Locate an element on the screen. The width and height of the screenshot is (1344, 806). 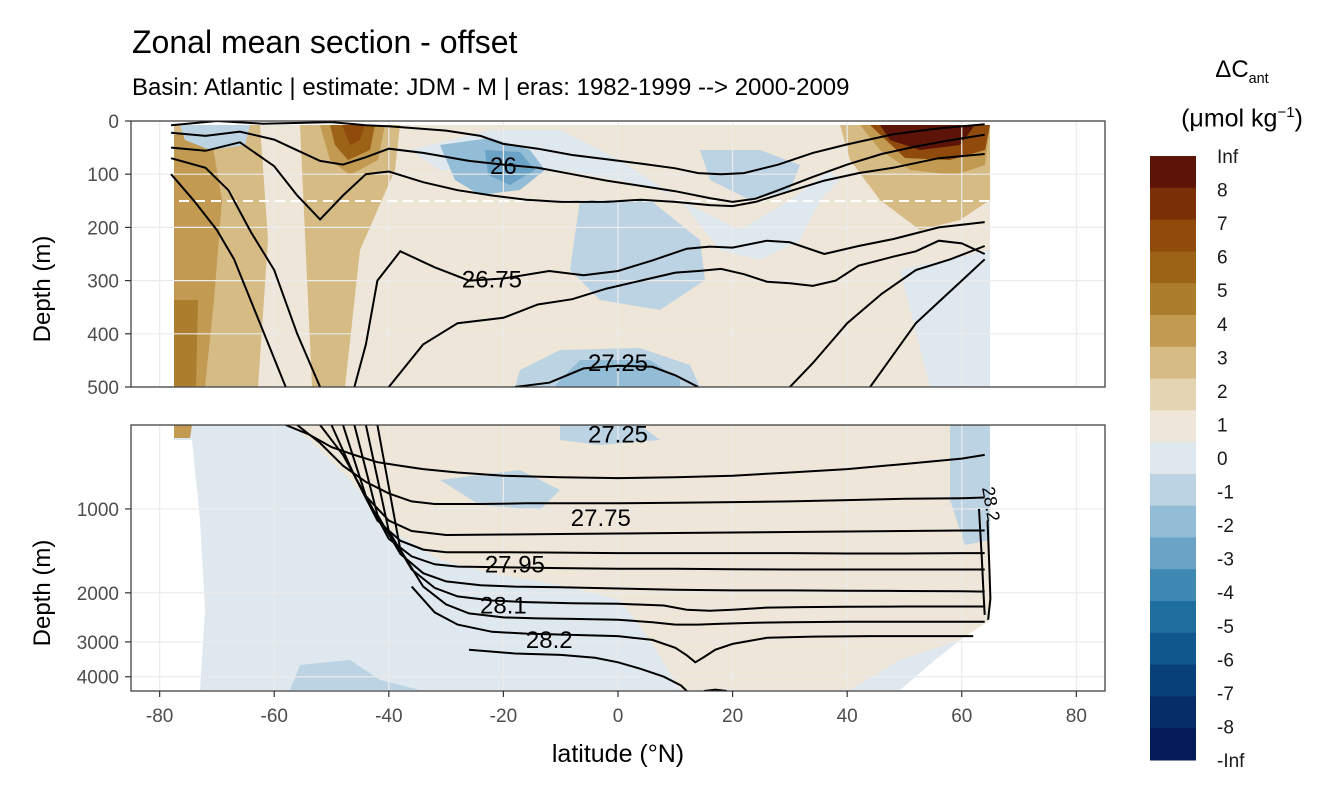
colorbar-label: 6 is located at coordinates (1222, 258).